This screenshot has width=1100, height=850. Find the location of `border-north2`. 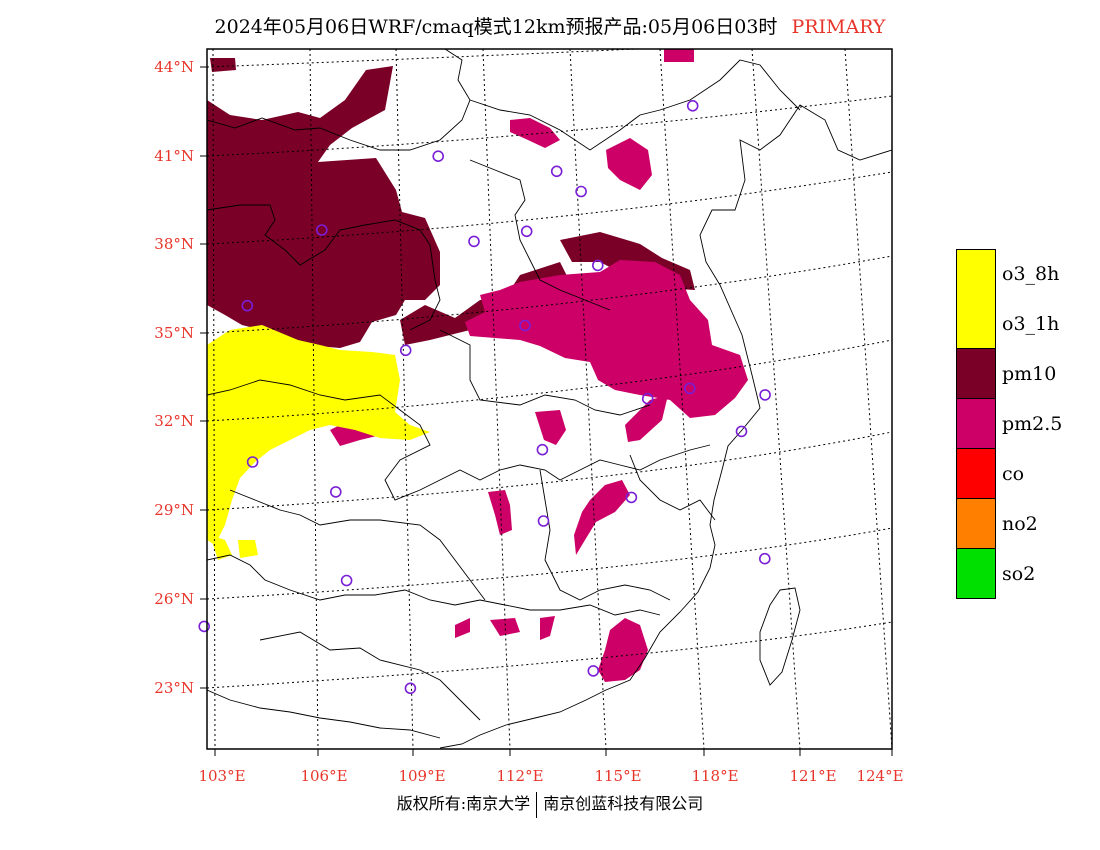

border-north2 is located at coordinates (635, 105).